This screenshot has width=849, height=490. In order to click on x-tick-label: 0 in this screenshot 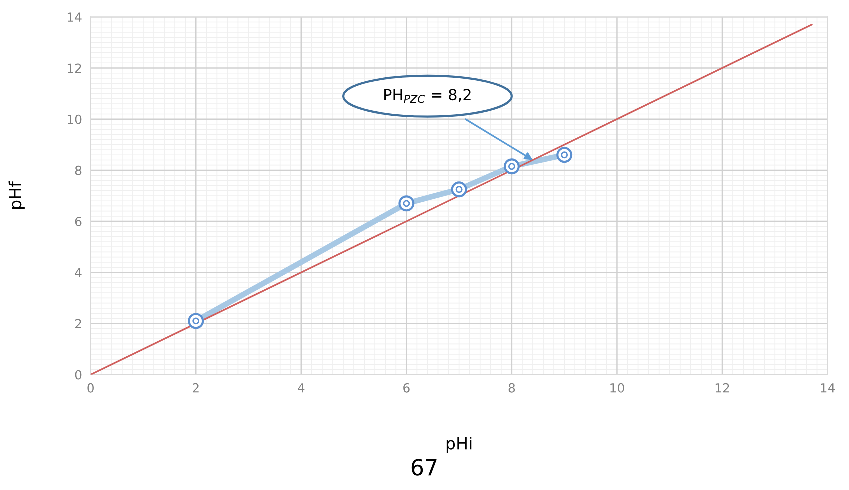, I will do `click(91, 388)`.